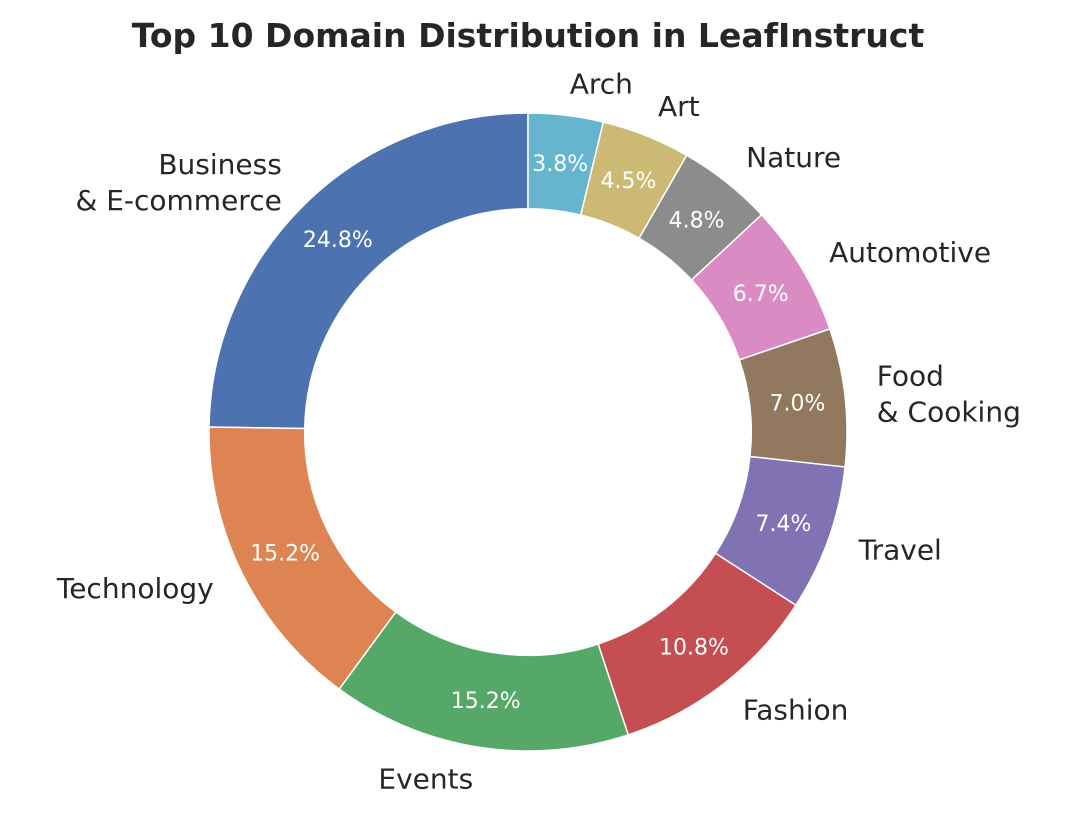 Image resolution: width=1076 pixels, height=818 pixels. What do you see at coordinates (628, 181) in the screenshot?
I see `slice-pct-label: 4.5%` at bounding box center [628, 181].